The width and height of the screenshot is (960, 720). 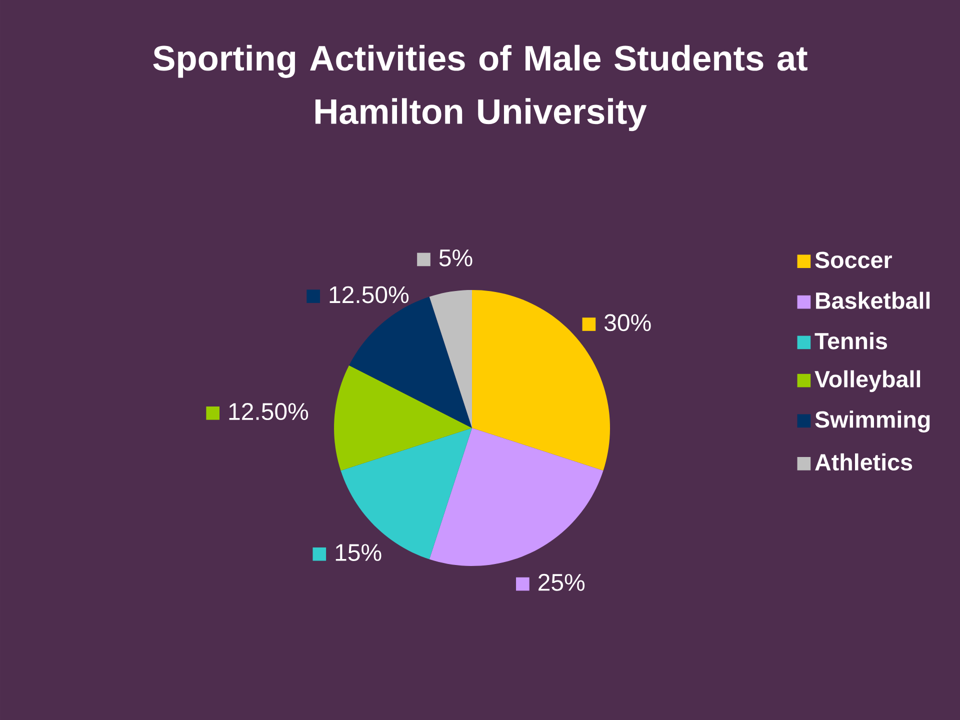 What do you see at coordinates (867, 381) in the screenshot?
I see `legend-label: Volleyball` at bounding box center [867, 381].